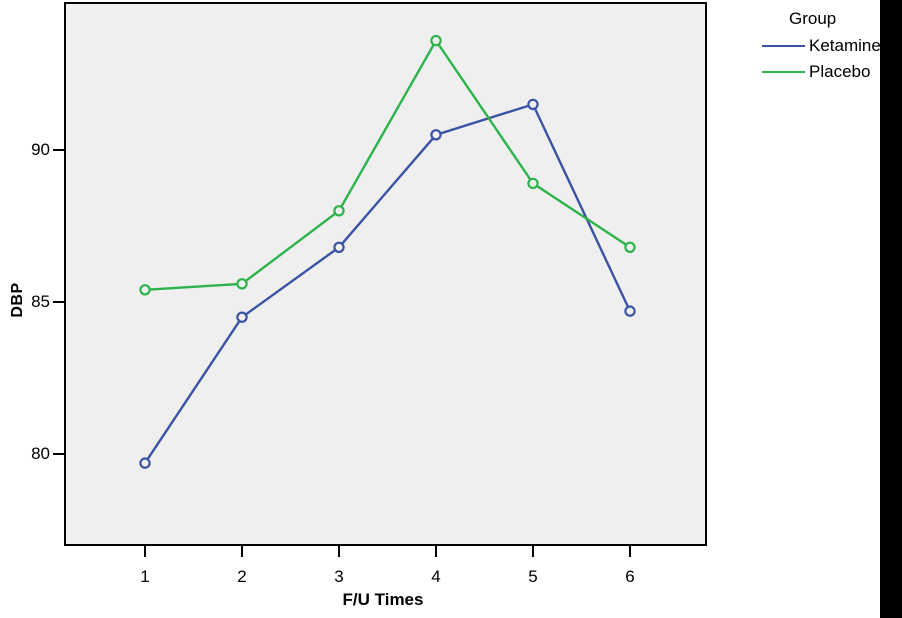 The image size is (902, 618). I want to click on legend-item-label: Placebo, so click(840, 71).